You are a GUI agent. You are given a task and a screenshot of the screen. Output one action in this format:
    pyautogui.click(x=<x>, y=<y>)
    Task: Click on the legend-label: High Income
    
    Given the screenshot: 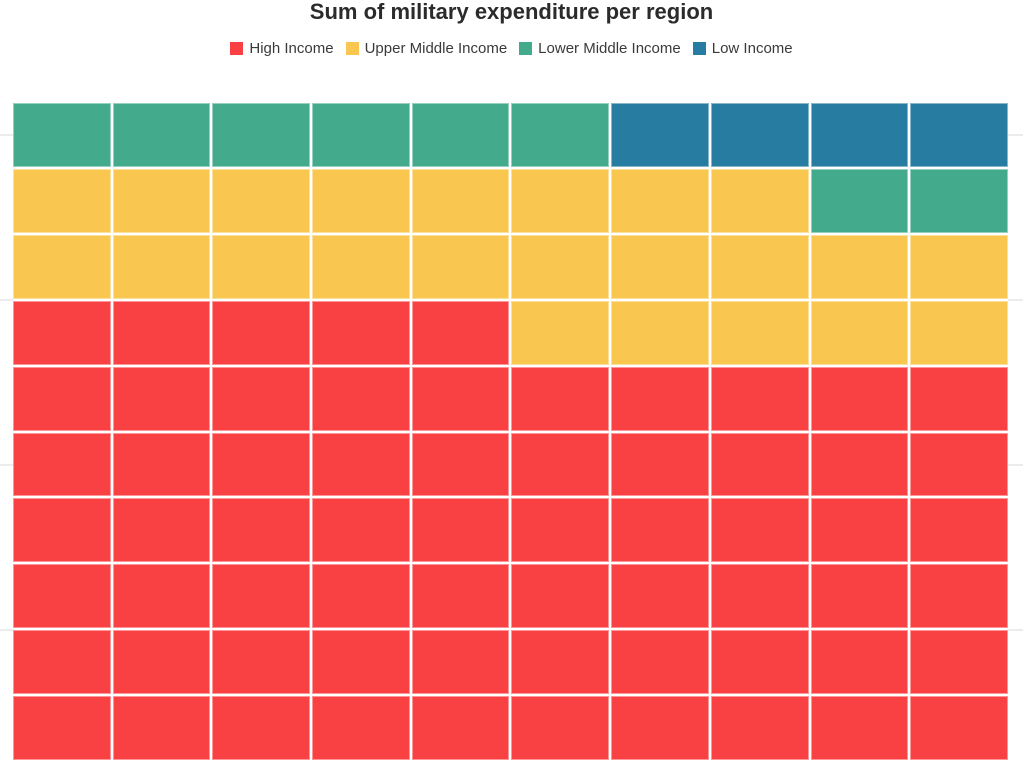 What is the action you would take?
    pyautogui.click(x=291, y=48)
    